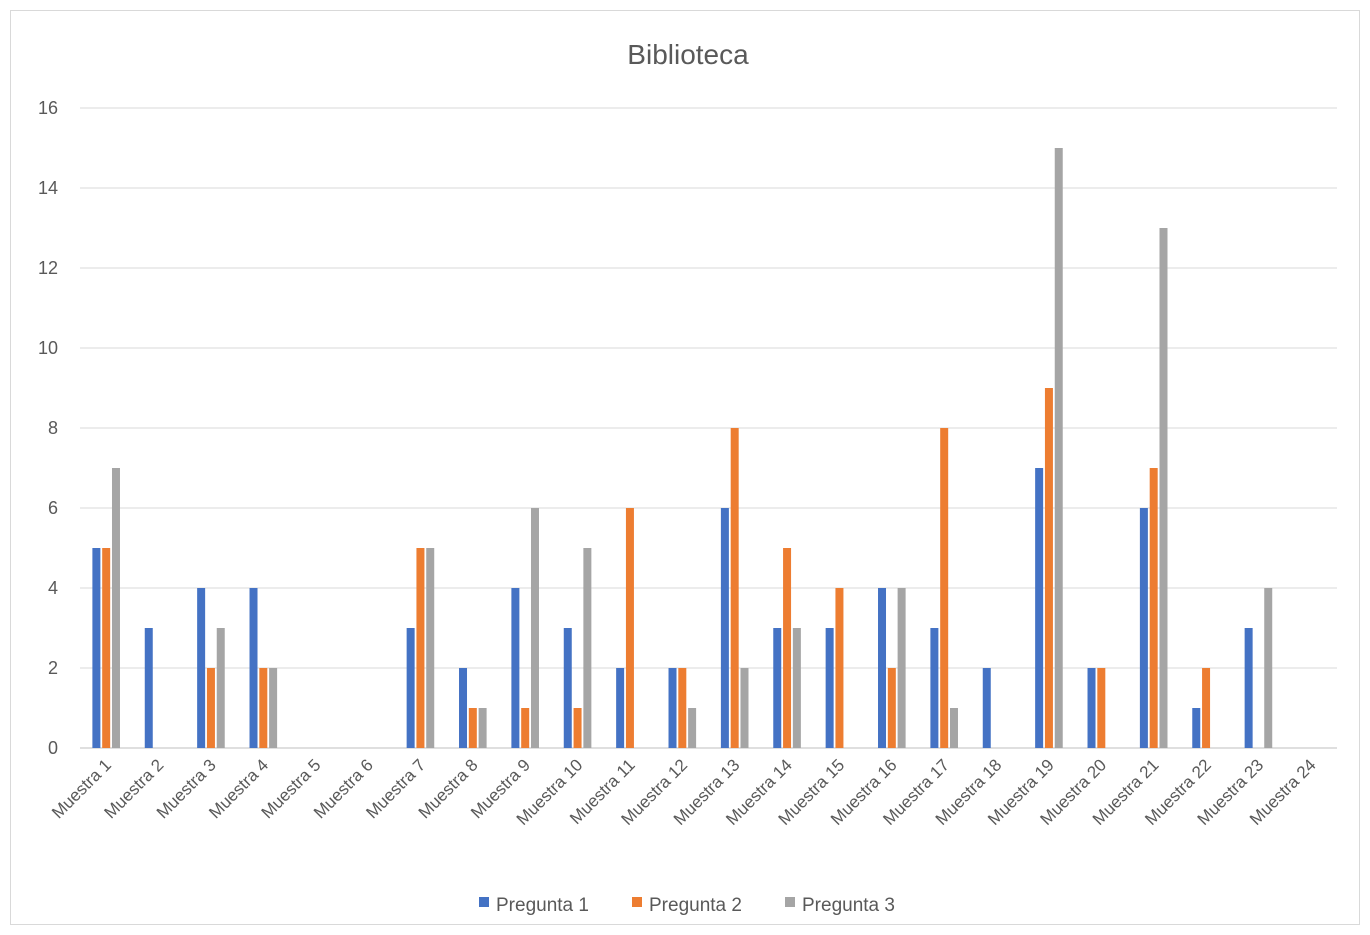  Describe the element at coordinates (848, 905) in the screenshot. I see `legend-label: Pregunta 3` at that location.